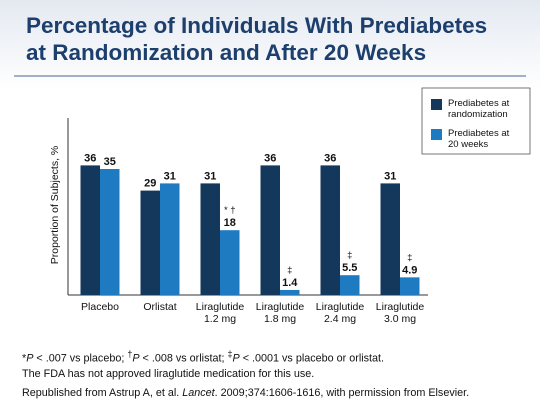 The width and height of the screenshot is (540, 405). What do you see at coordinates (220, 307) in the screenshot?
I see `x-tick-label-2-0: Liraglutide` at bounding box center [220, 307].